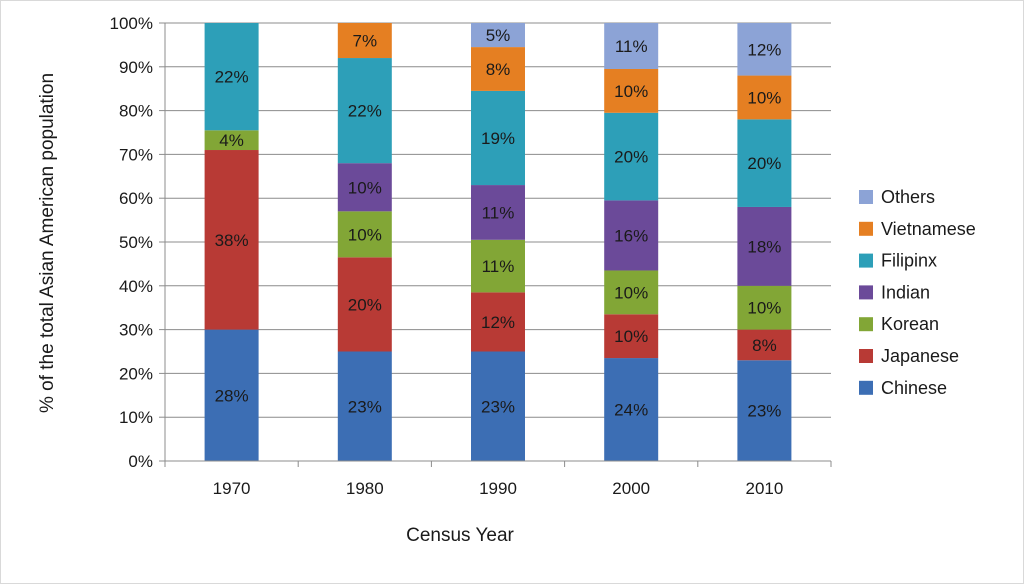 The height and width of the screenshot is (584, 1024). I want to click on data-label: 7%, so click(365, 41).